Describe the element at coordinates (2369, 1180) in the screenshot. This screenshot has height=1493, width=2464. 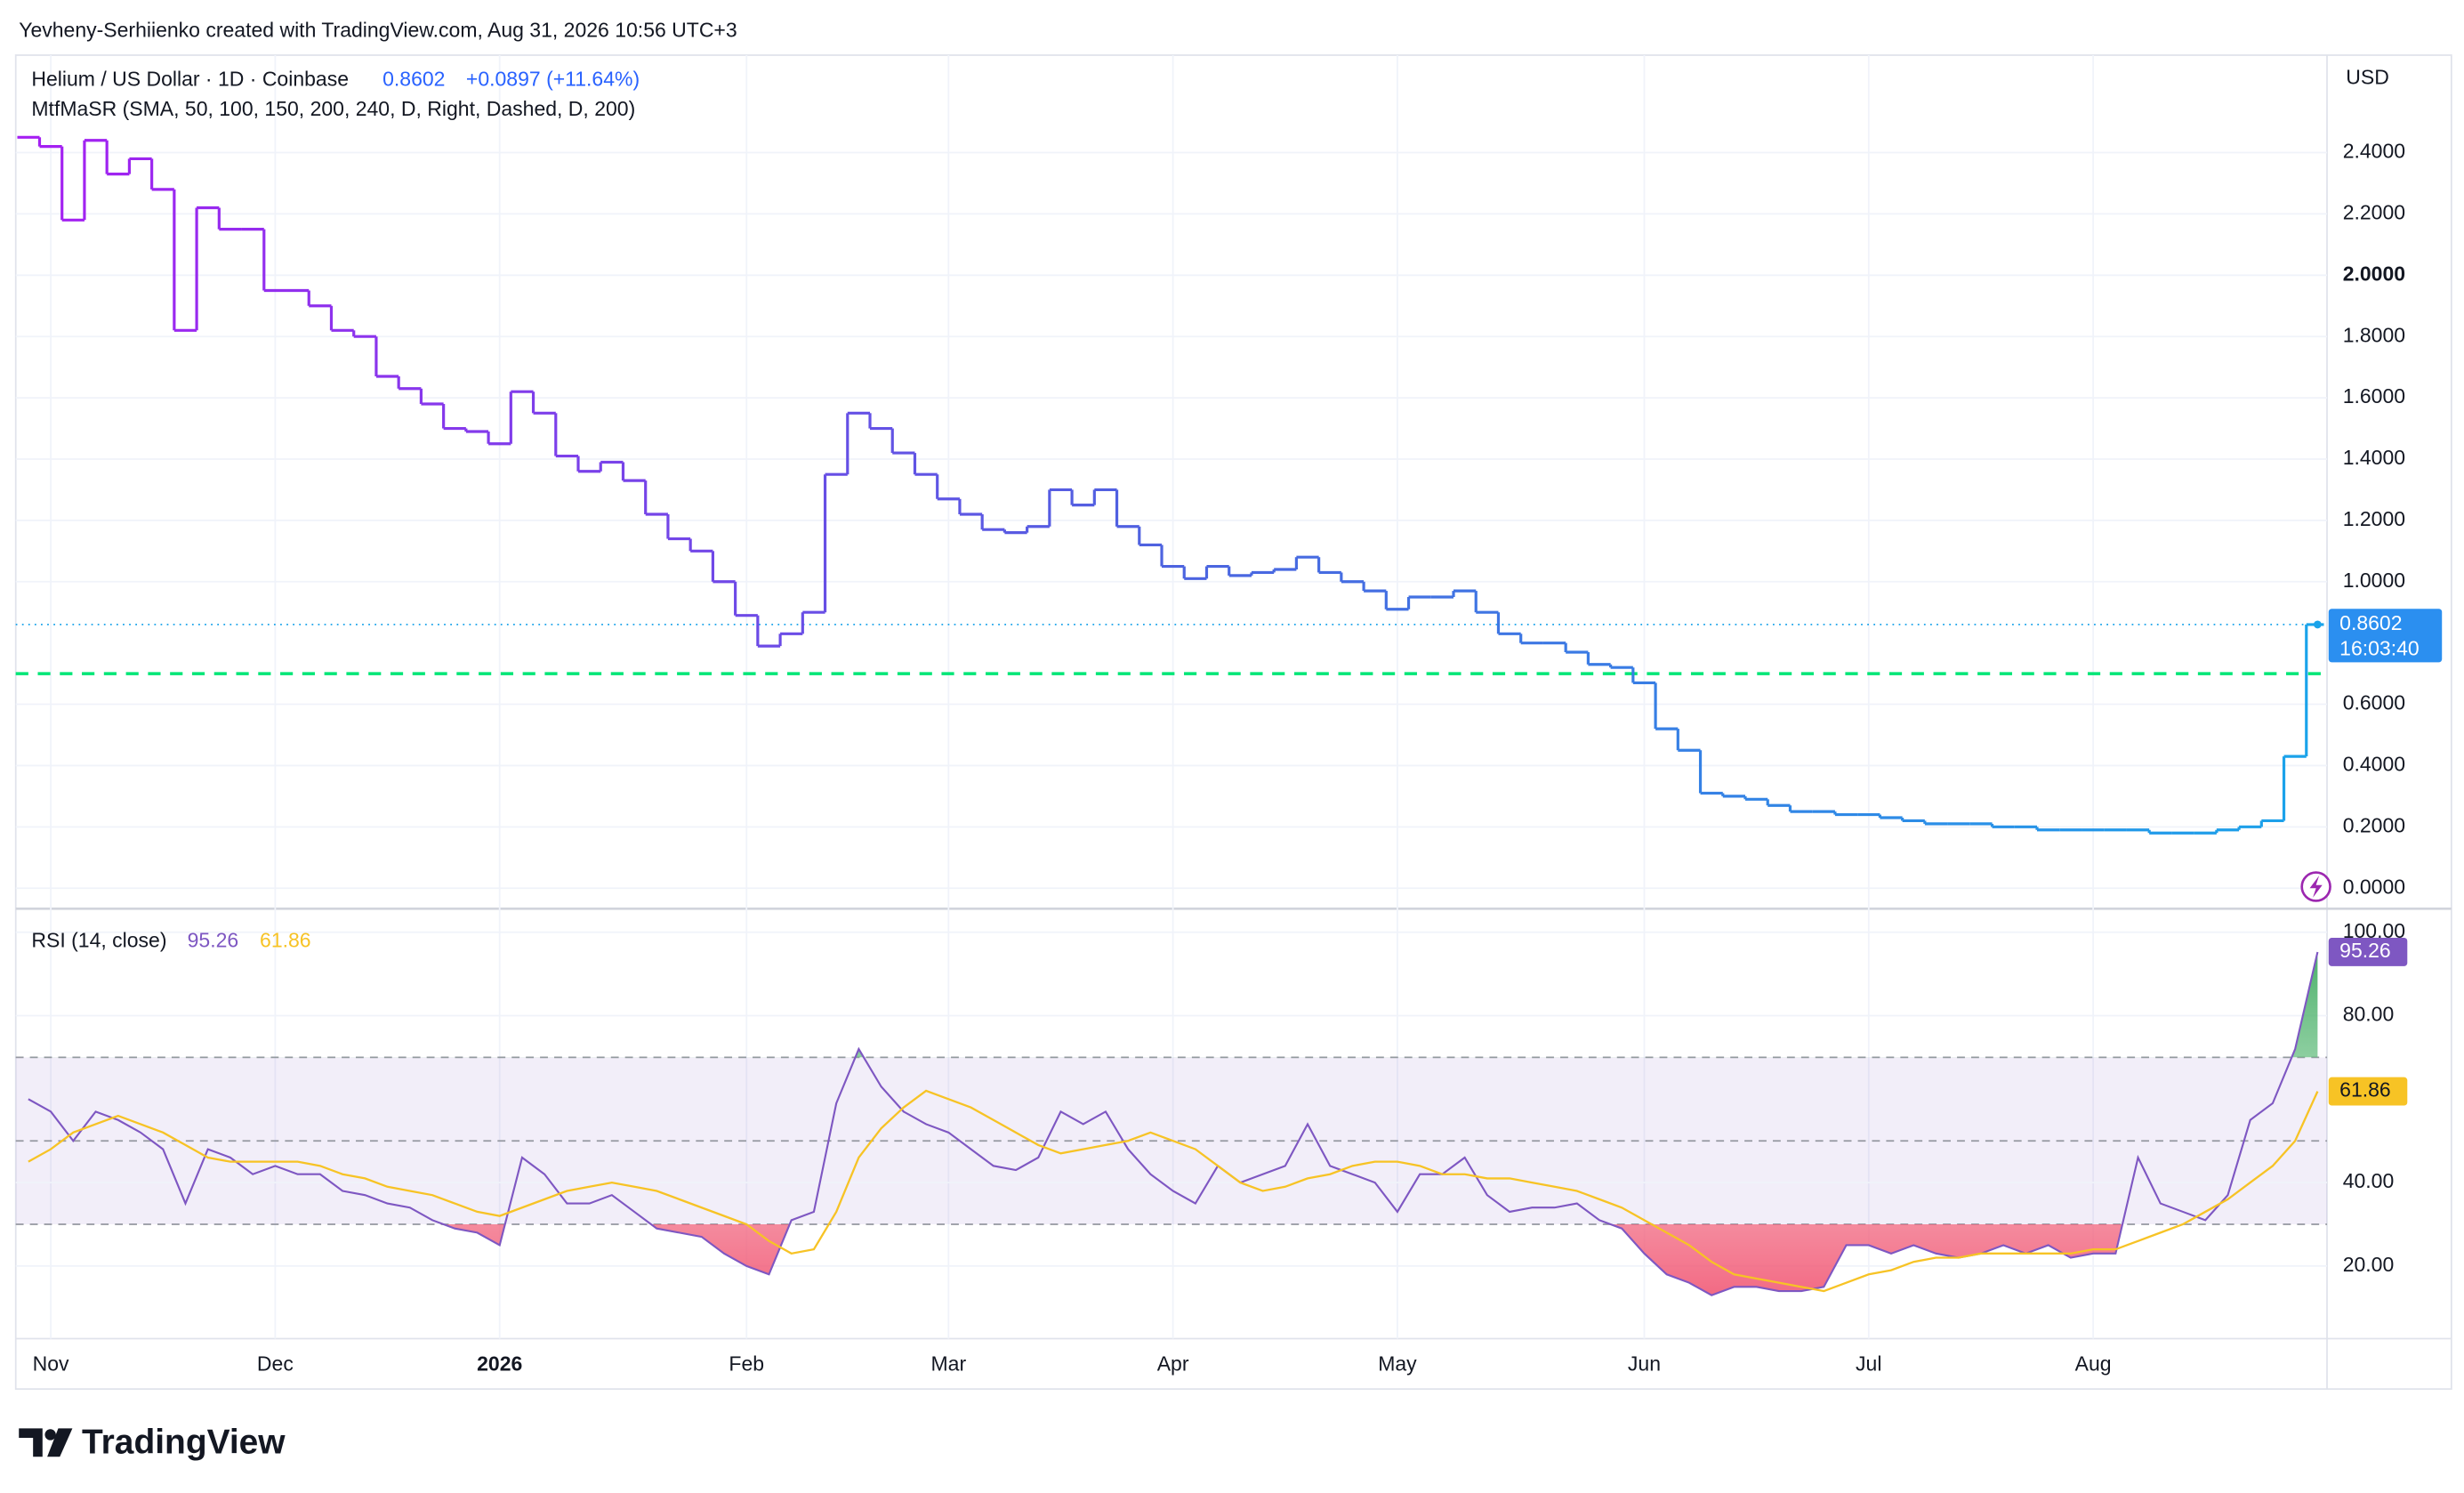
I see `y-tick-label: 40.00` at that location.